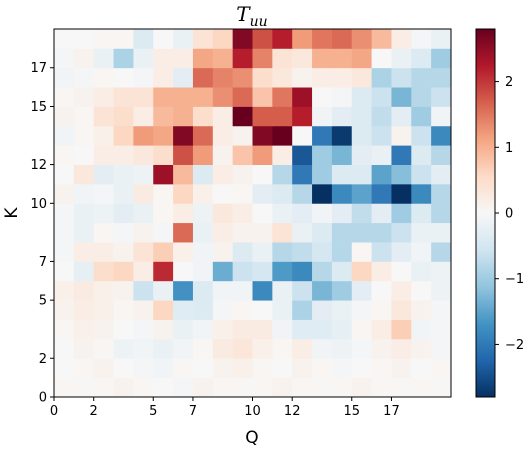 The width and height of the screenshot is (530, 451). I want to click on x-tick-label: 2, so click(94, 411).